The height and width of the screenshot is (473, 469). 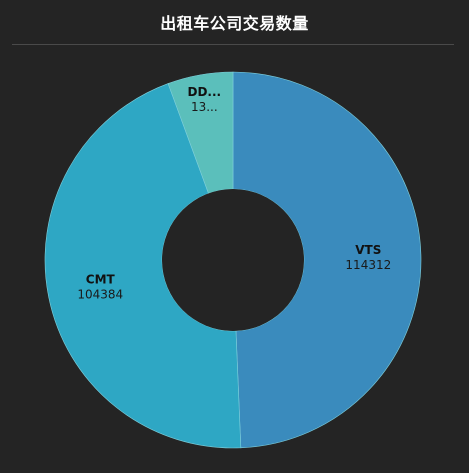 What do you see at coordinates (100, 295) in the screenshot?
I see `slice-value-cmt: 104384` at bounding box center [100, 295].